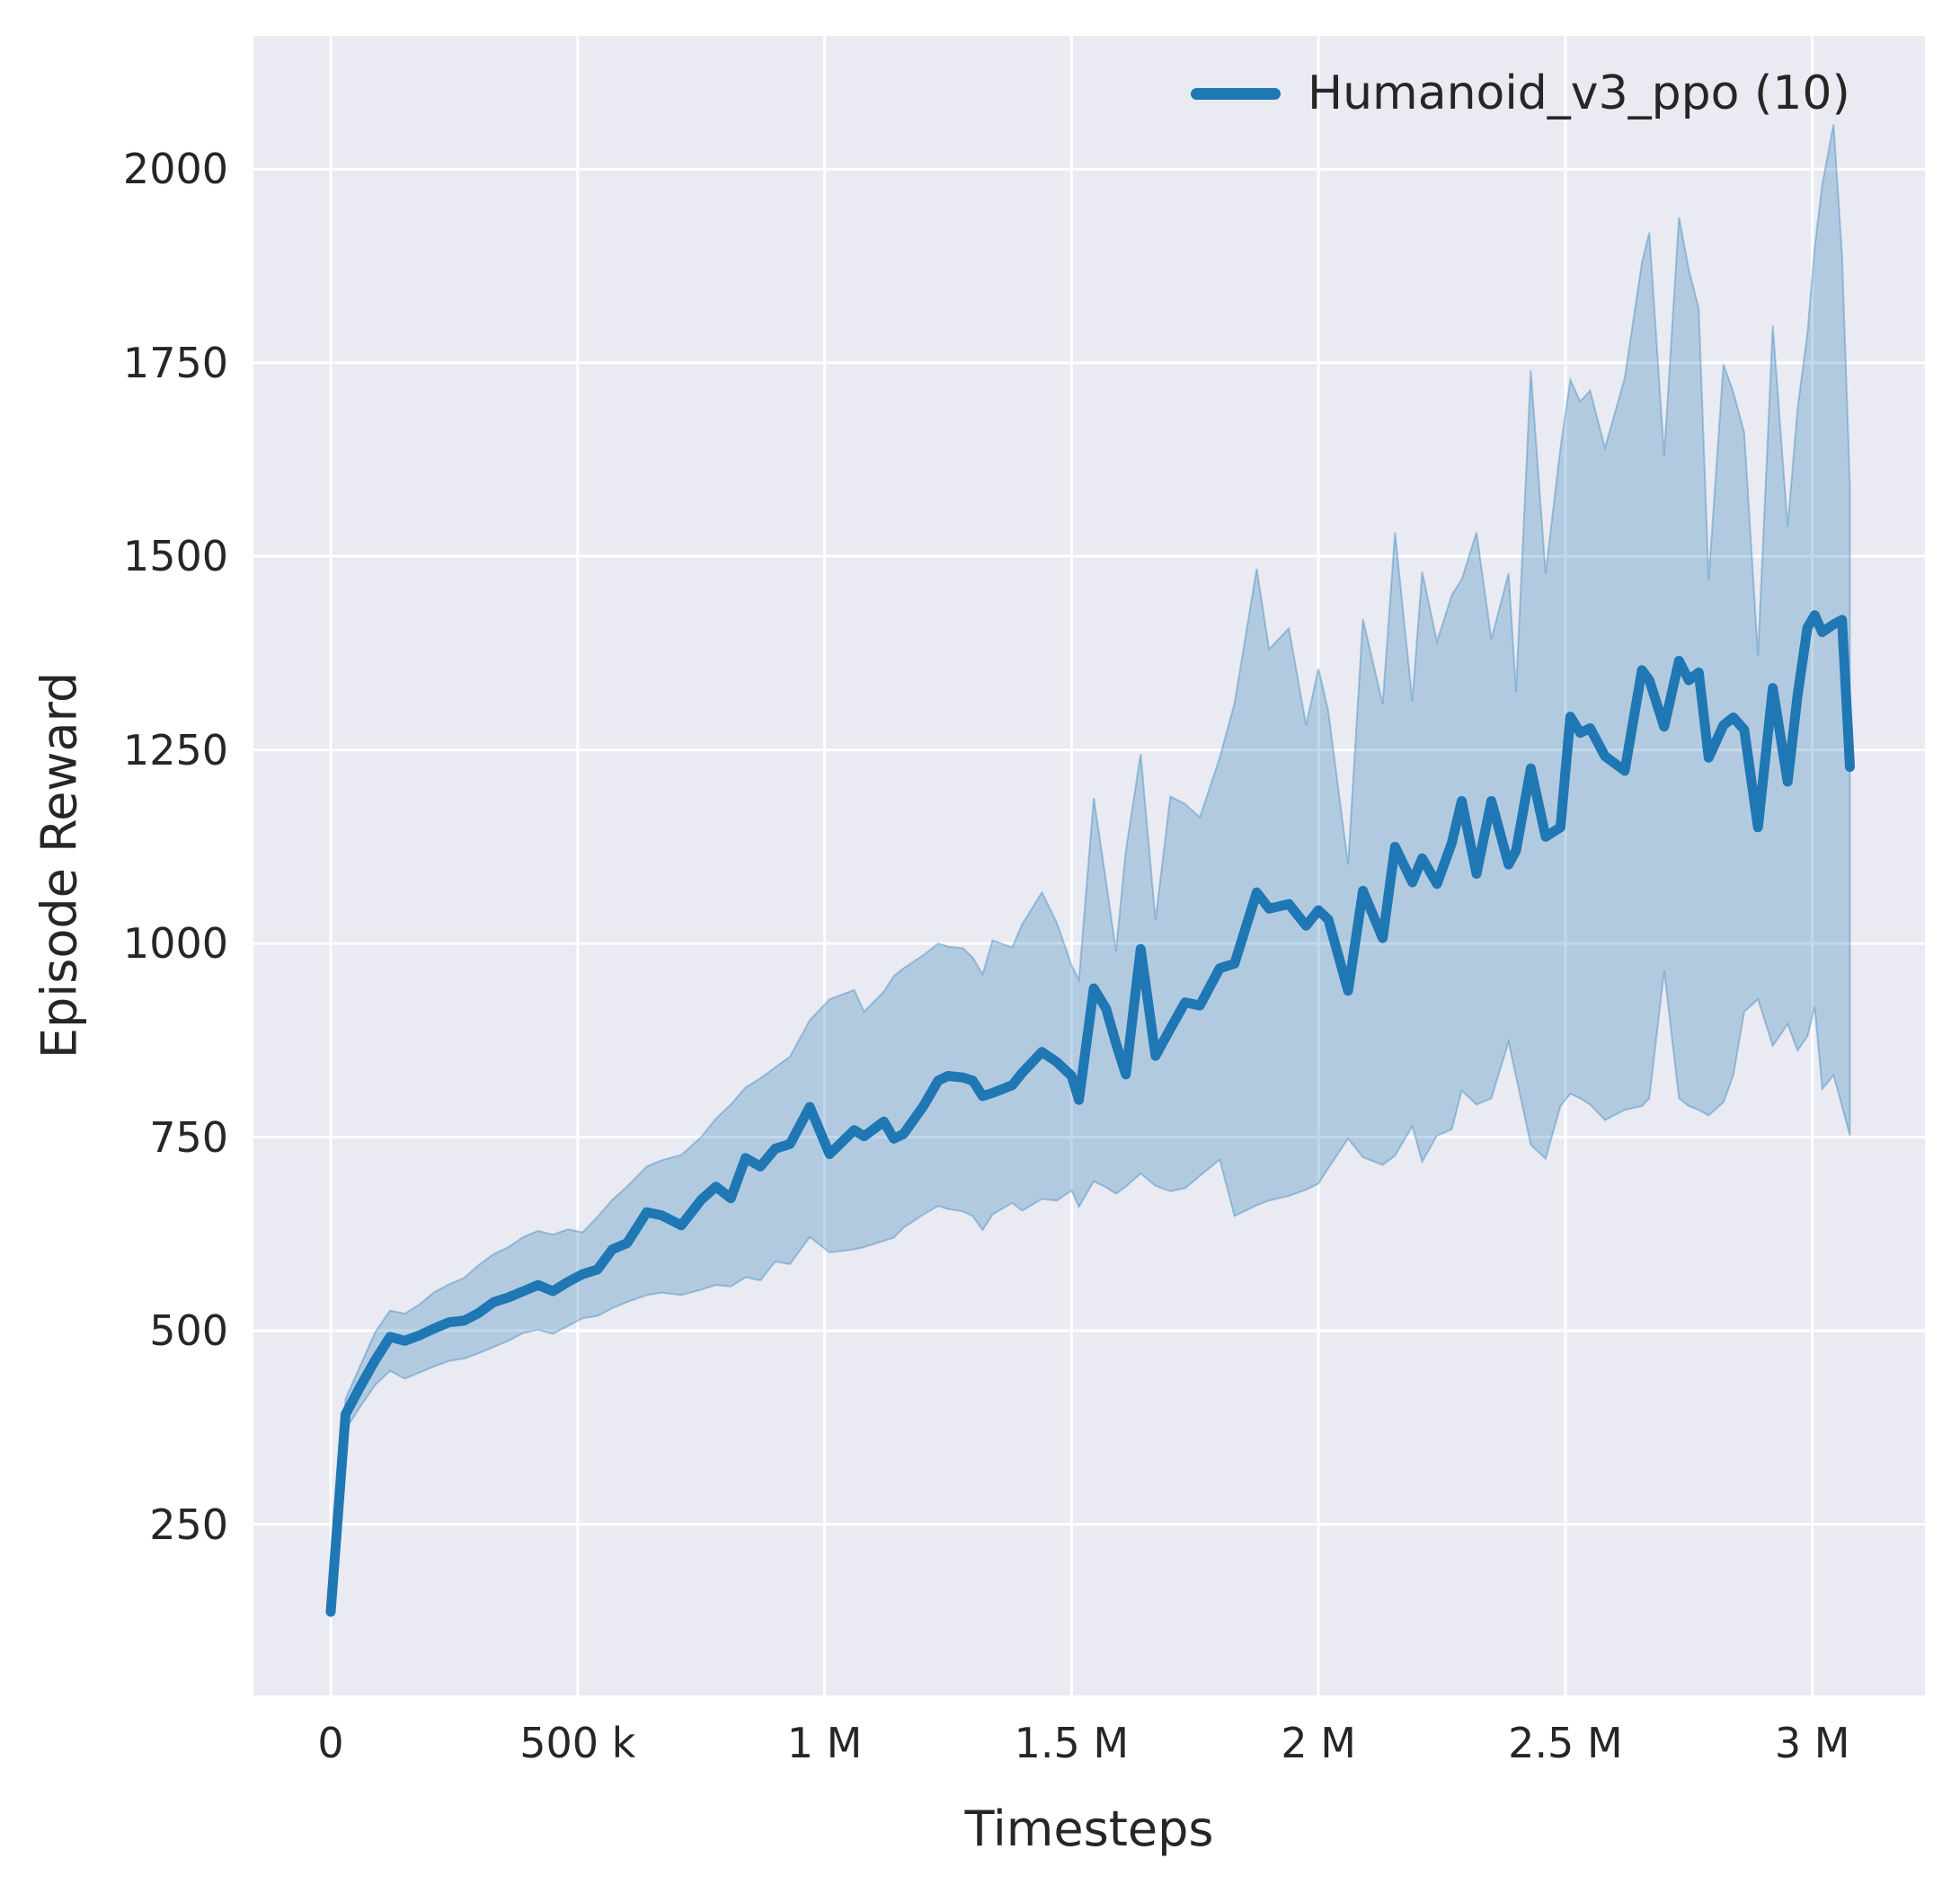 The width and height of the screenshot is (1960, 1885). What do you see at coordinates (1812, 1743) in the screenshot?
I see `x-tick-label-3 M: 3 M` at bounding box center [1812, 1743].